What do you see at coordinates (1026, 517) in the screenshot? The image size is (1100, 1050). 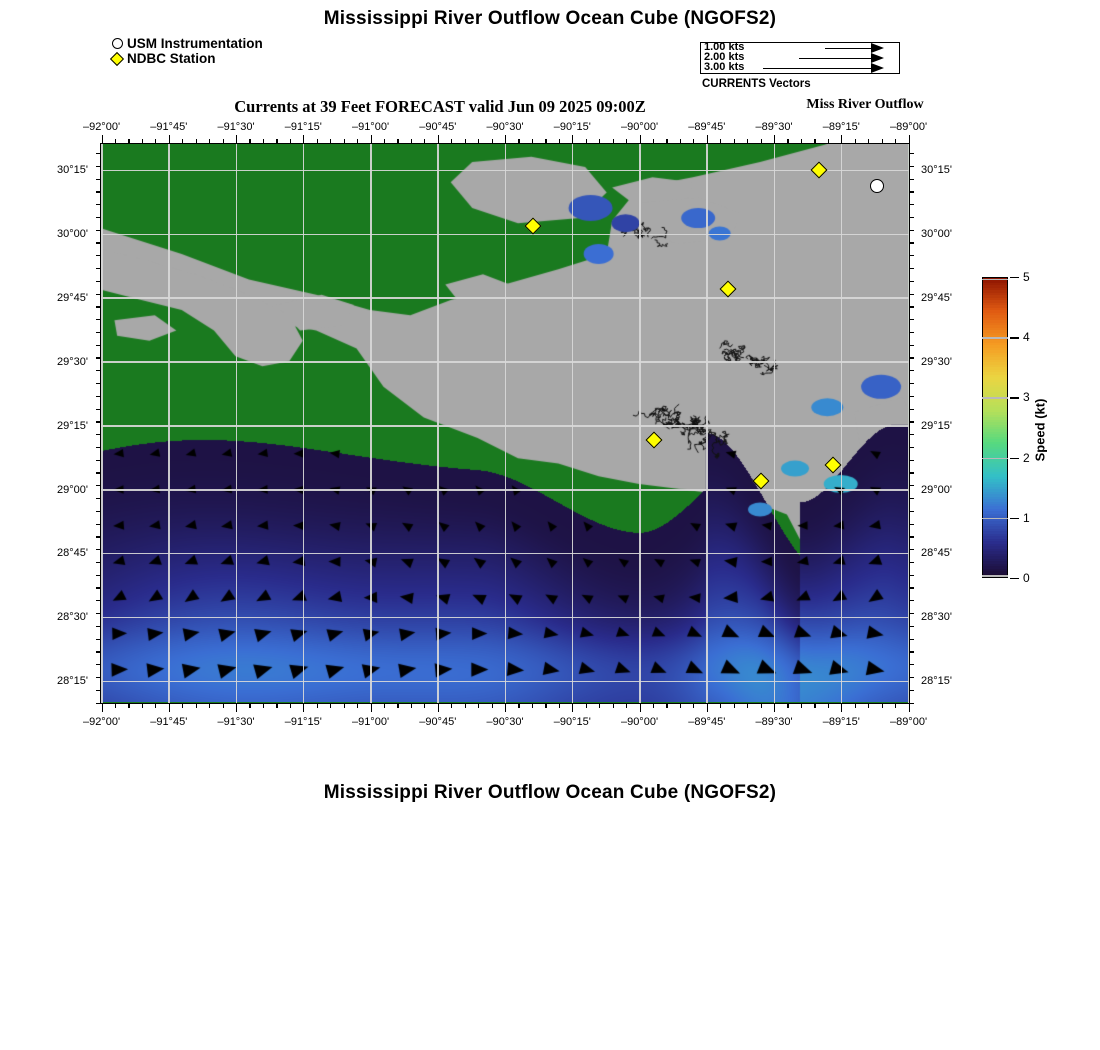 I see `colorbar-tick-label: 1` at bounding box center [1026, 517].